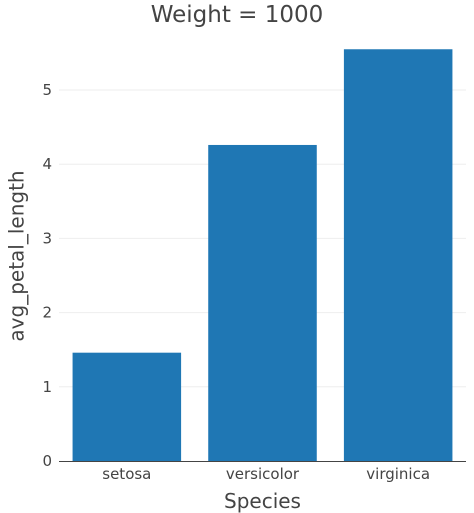 The height and width of the screenshot is (513, 474). What do you see at coordinates (47, 387) in the screenshot?
I see `y-tick-label: 1` at bounding box center [47, 387].